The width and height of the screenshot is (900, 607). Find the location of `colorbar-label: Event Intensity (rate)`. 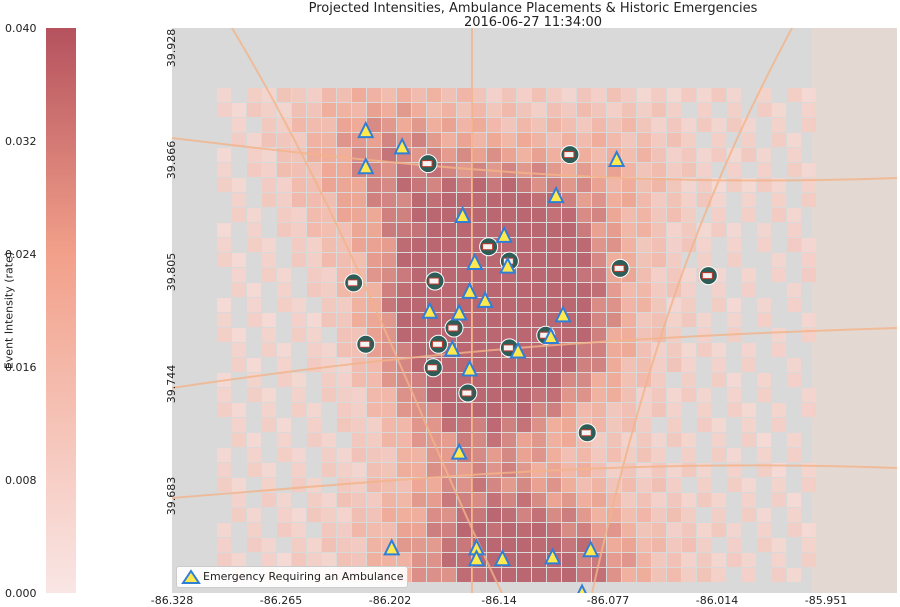

colorbar-label: Event Intensity (rate) is located at coordinates (9, 310).